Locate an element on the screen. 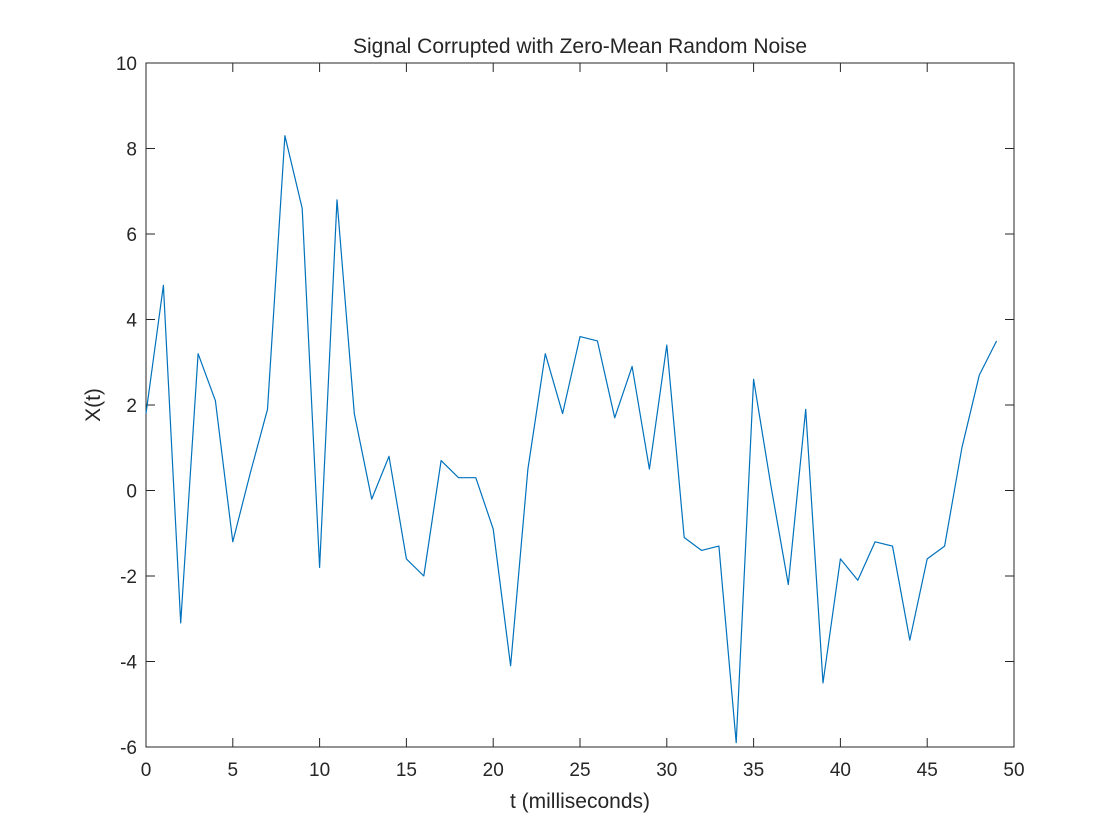 The width and height of the screenshot is (1120, 840). x-tick-label: 40 is located at coordinates (840, 770).